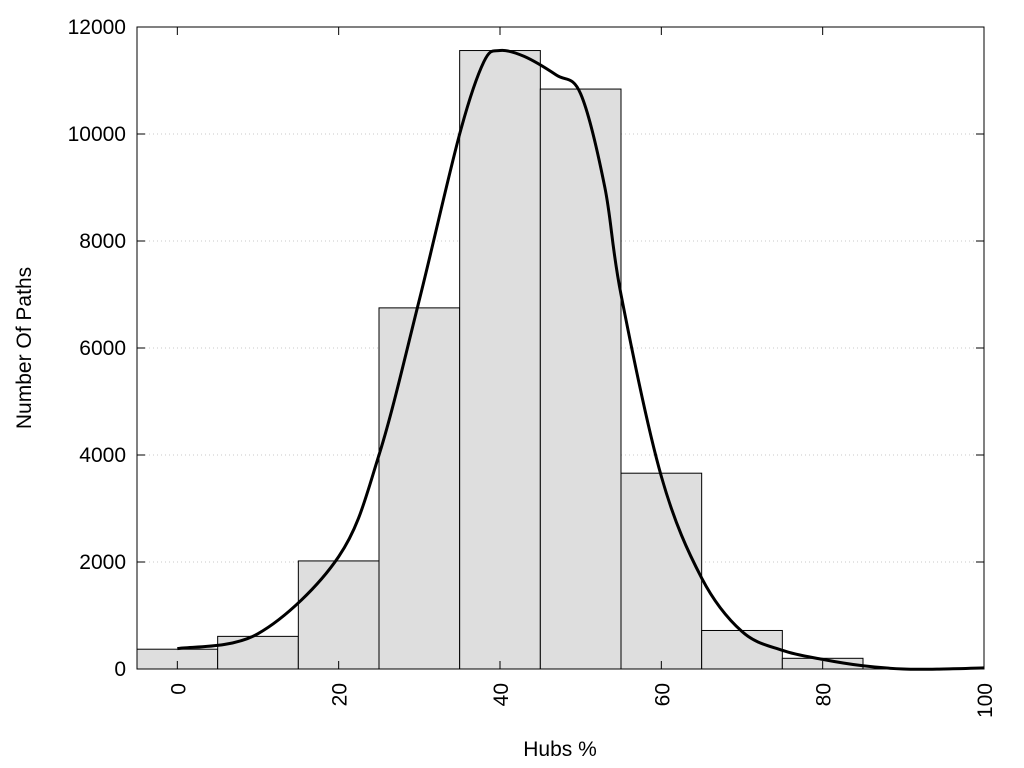 This screenshot has height=768, width=1024. I want to click on x-axis-label: Hubs %, so click(560, 749).